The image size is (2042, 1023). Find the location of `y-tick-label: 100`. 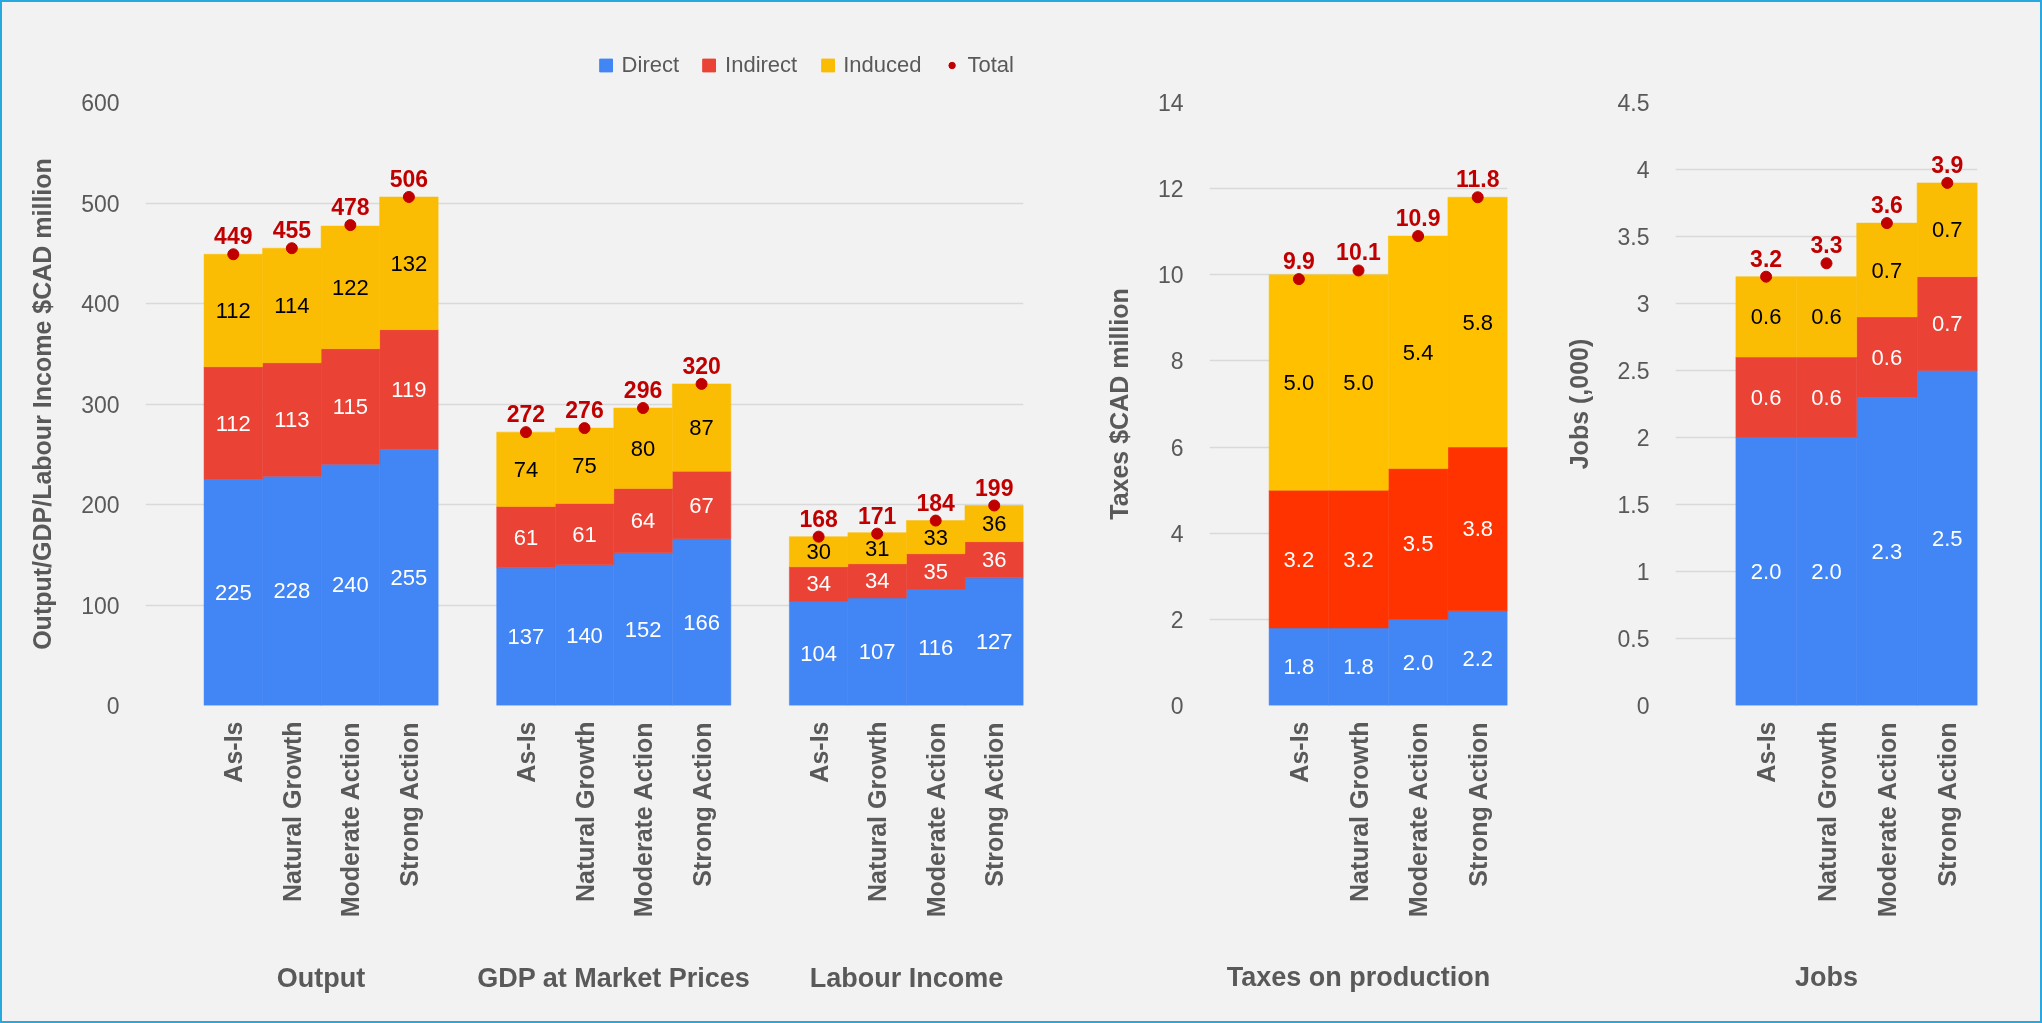

y-tick-label: 100 is located at coordinates (100, 605).